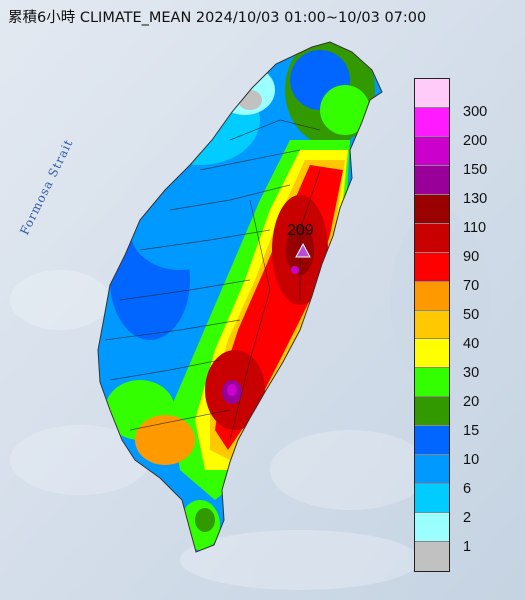 Image resolution: width=525 pixels, height=600 pixels. Describe the element at coordinates (467, 546) in the screenshot. I see `legend-label: 1` at that location.